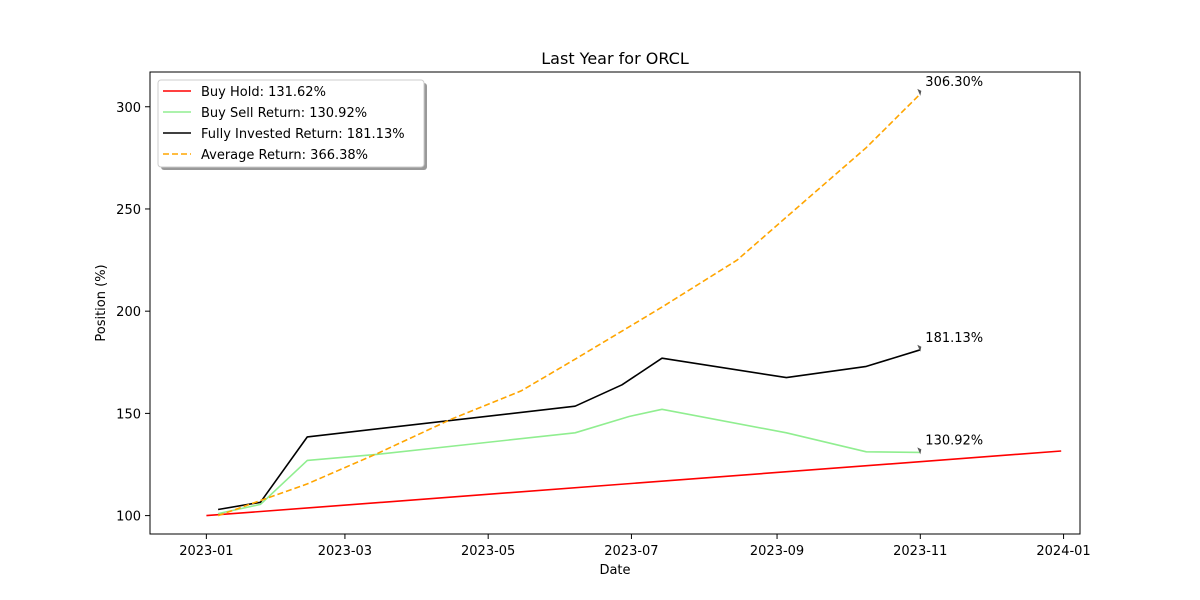  Describe the element at coordinates (128, 210) in the screenshot. I see `y-tick-label: 250` at that location.